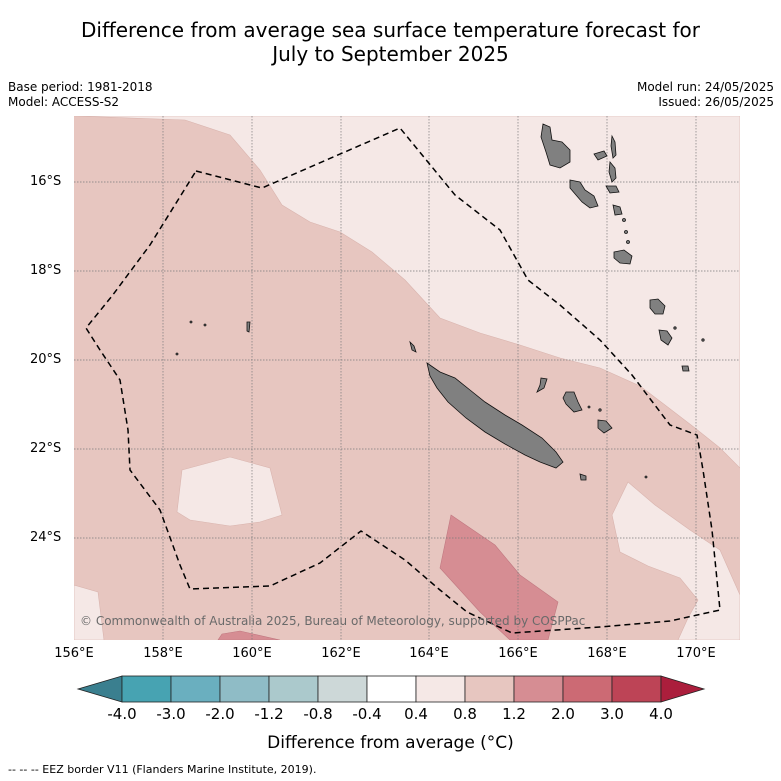 This screenshot has height=781, width=781. What do you see at coordinates (318, 714) in the screenshot?
I see `colorbar-tick-label: -0.8` at bounding box center [318, 714].